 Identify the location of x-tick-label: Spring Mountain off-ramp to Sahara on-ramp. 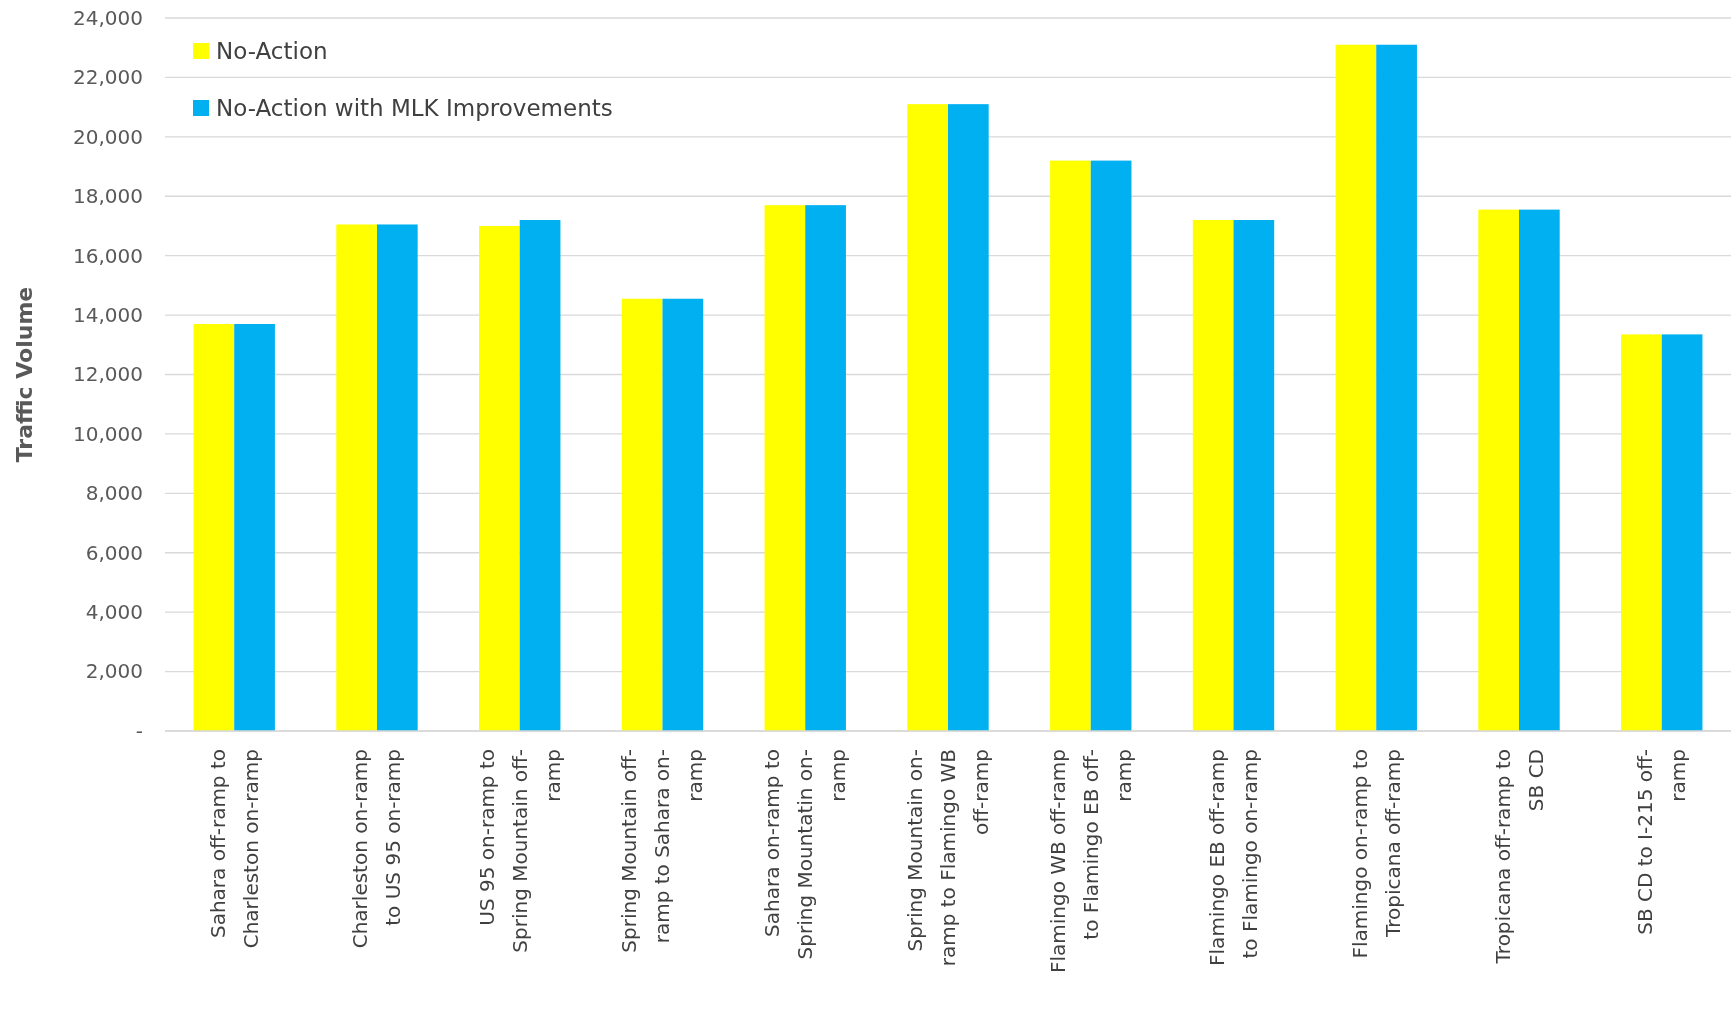
(662, 851).